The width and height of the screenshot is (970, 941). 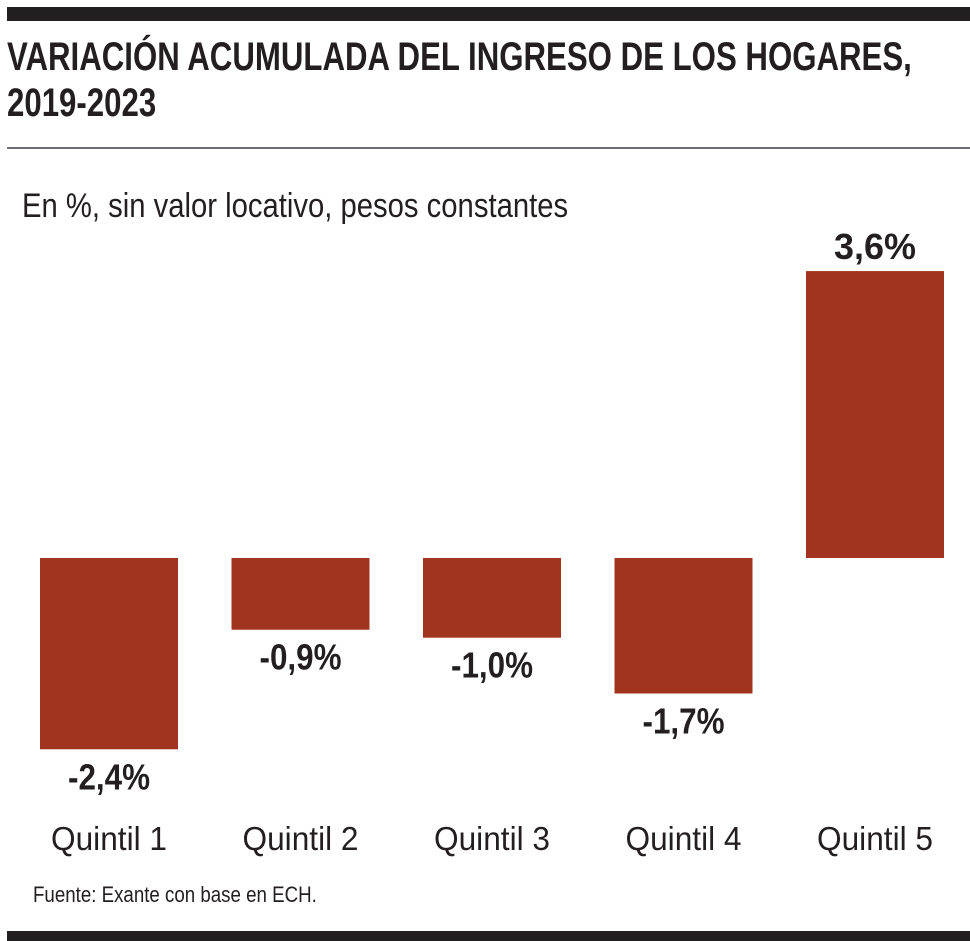 What do you see at coordinates (175, 894) in the screenshot?
I see `source-note: Fuente: Exante con base en ECH.` at bounding box center [175, 894].